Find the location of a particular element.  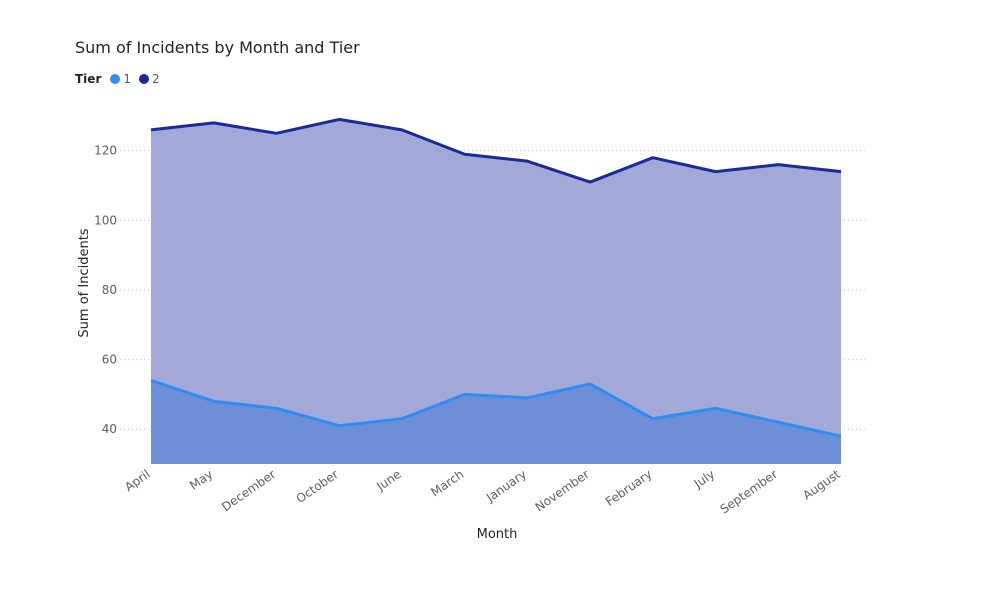

x-tick-label: September is located at coordinates (749, 492).